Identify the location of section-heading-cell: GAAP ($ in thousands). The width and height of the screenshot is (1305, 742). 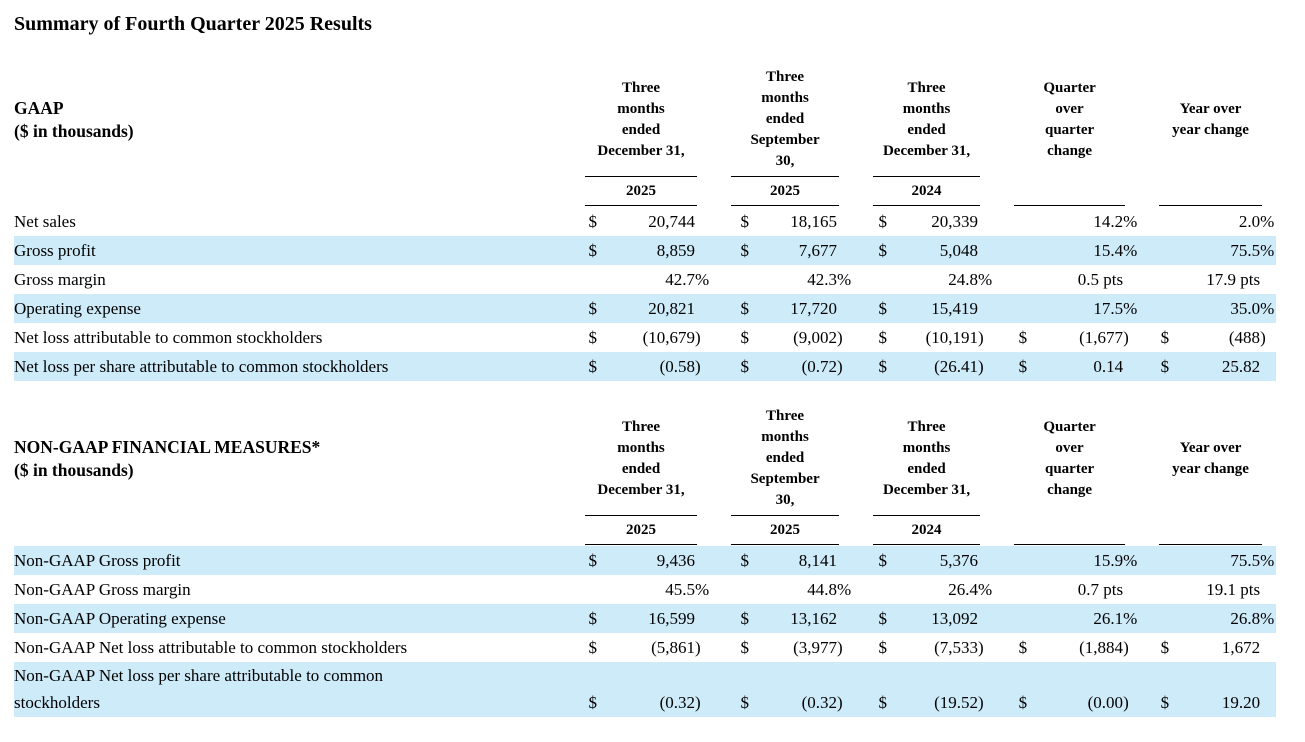
(289, 120).